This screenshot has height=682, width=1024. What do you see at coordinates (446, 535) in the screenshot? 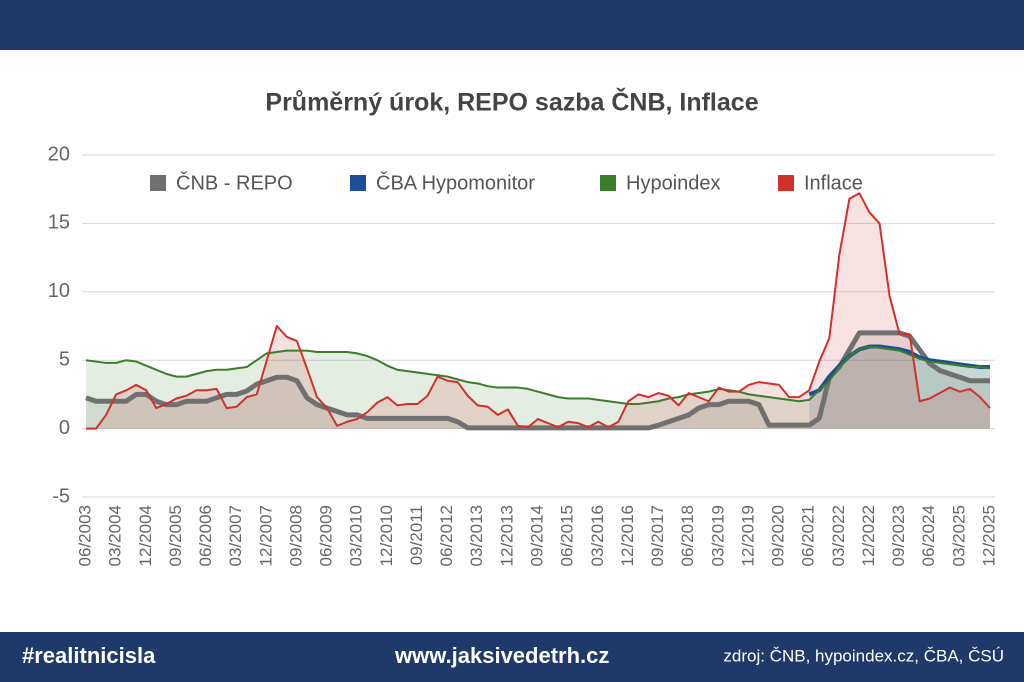
I see `x-tick-label: 06/2012` at bounding box center [446, 535].